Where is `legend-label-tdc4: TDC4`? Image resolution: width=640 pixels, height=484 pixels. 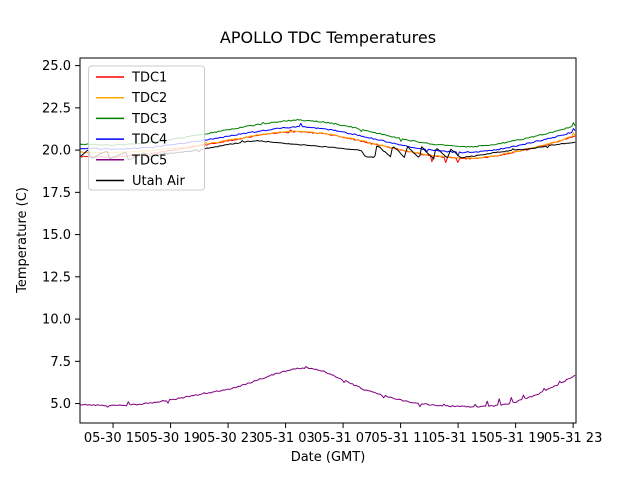
legend-label-tdc4: TDC4 is located at coordinates (149, 140).